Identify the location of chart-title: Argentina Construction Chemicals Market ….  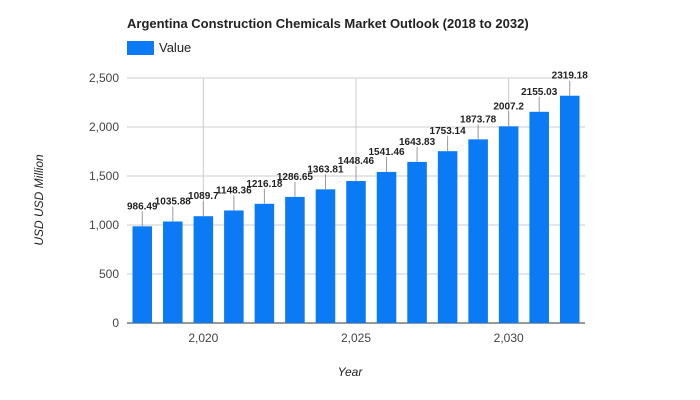
(328, 23).